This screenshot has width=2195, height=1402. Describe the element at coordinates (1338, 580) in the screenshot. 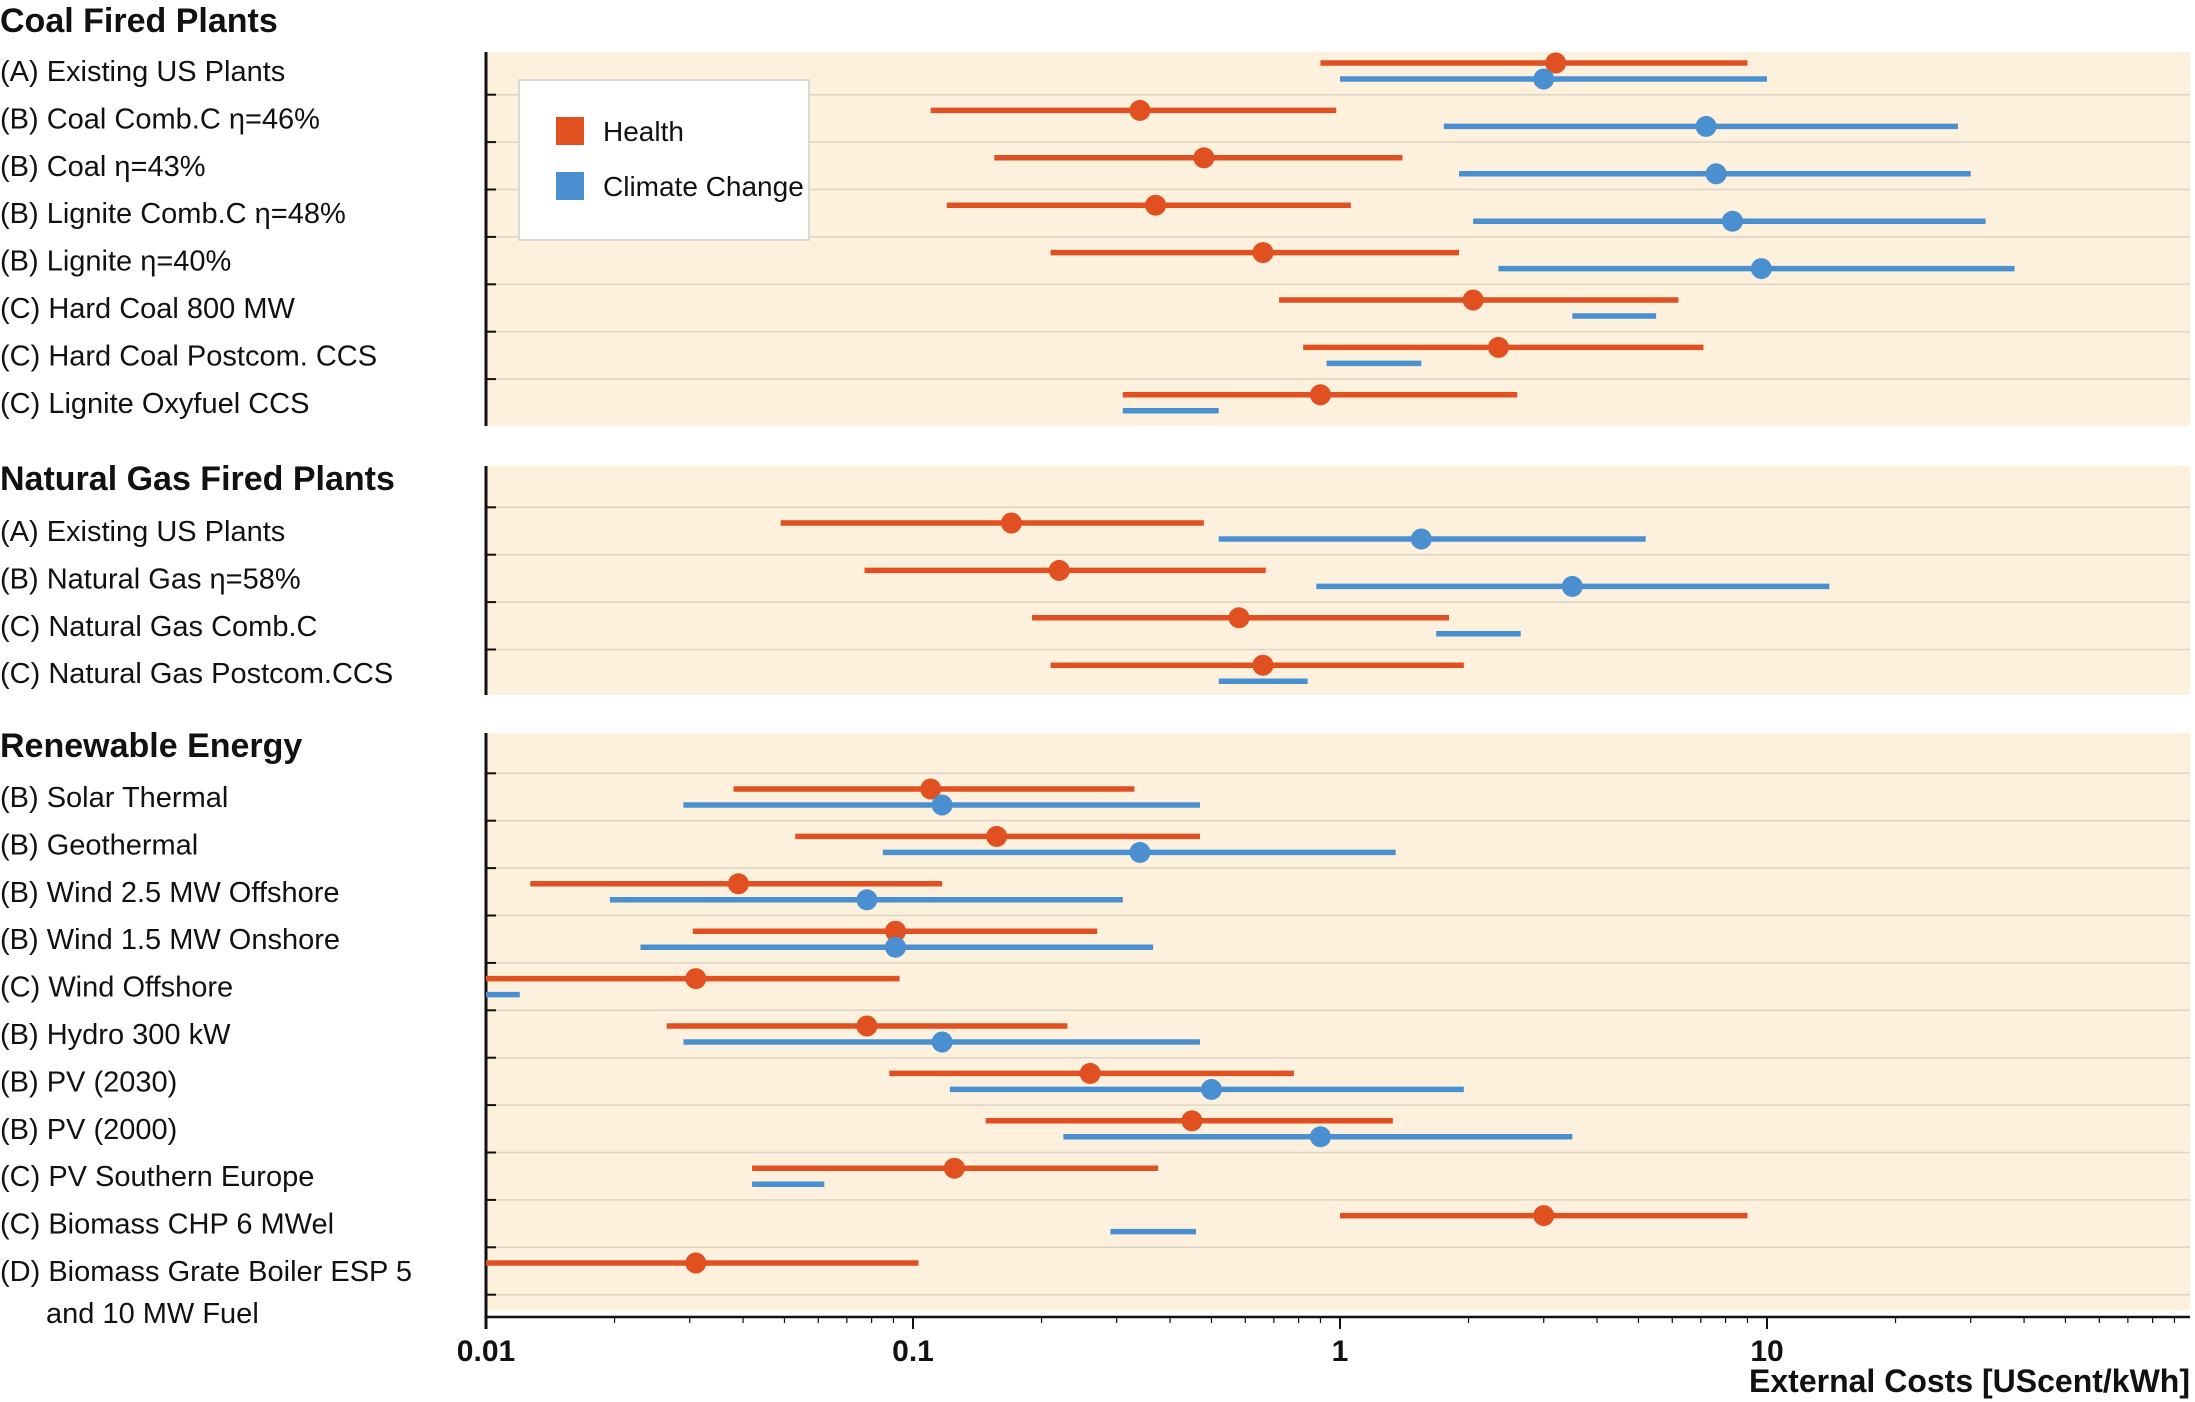

I see `group-panel` at that location.